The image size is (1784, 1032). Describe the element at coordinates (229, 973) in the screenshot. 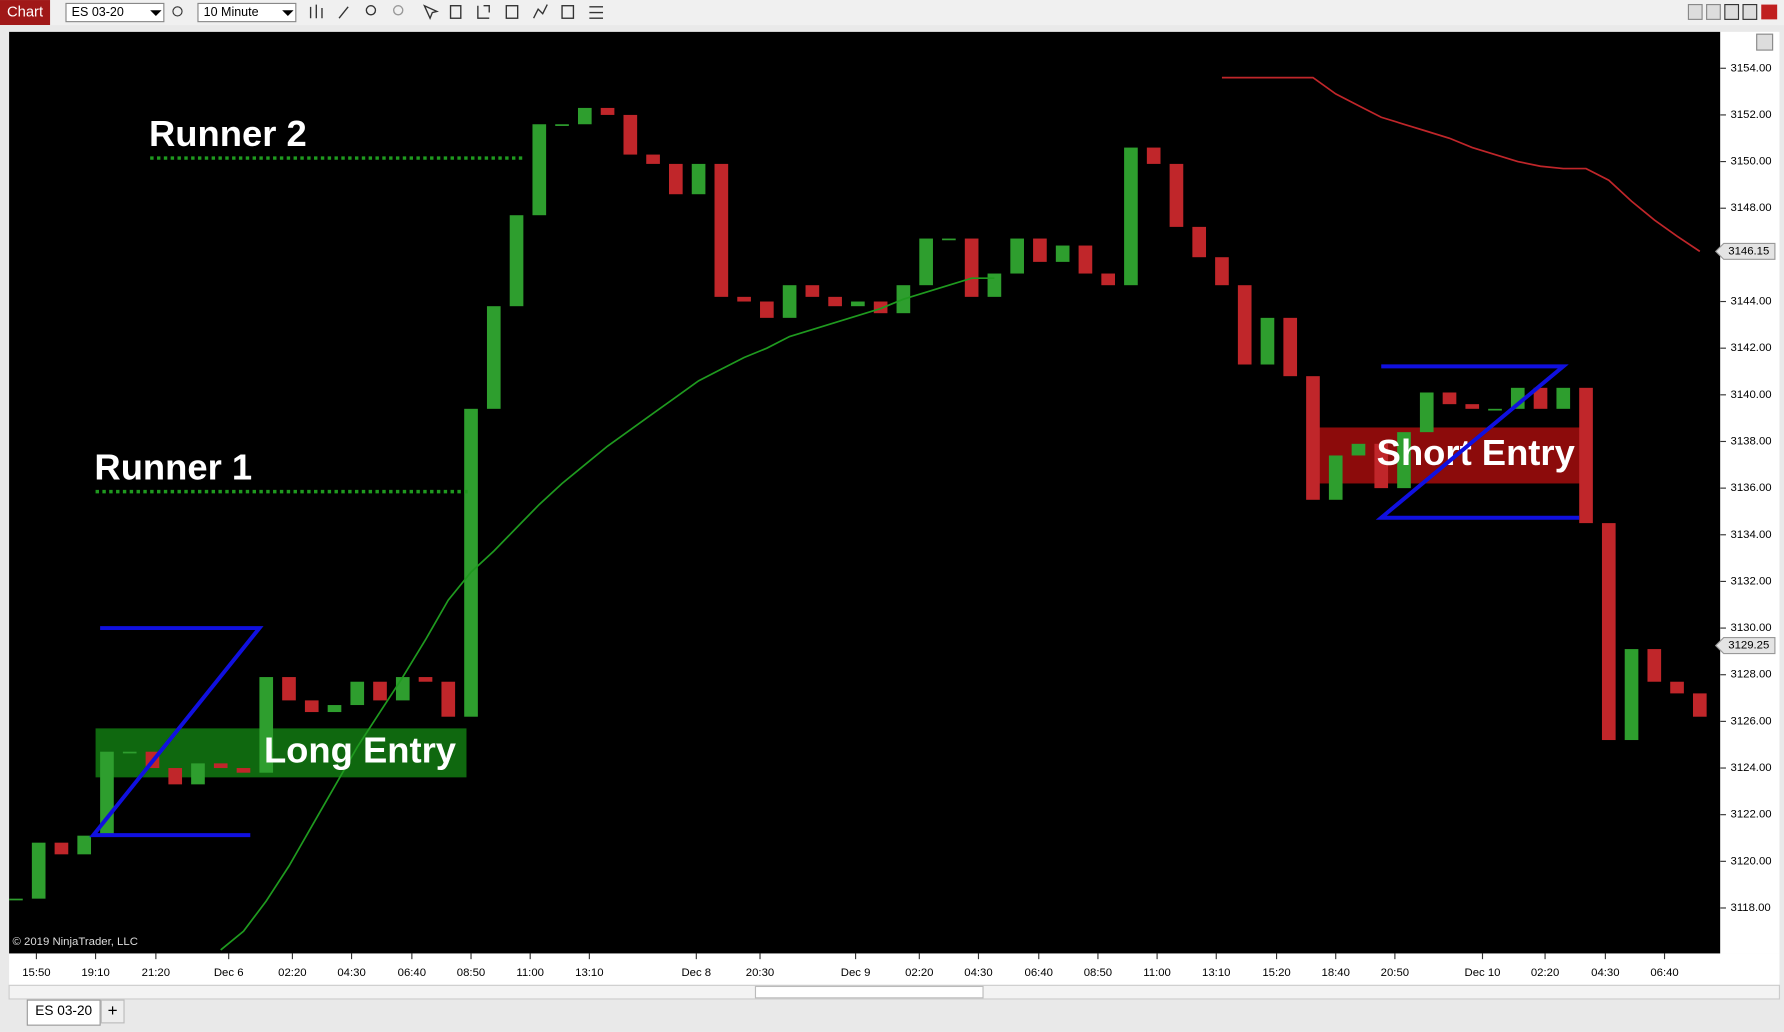

I see `x-tick-label: Dec 6` at that location.